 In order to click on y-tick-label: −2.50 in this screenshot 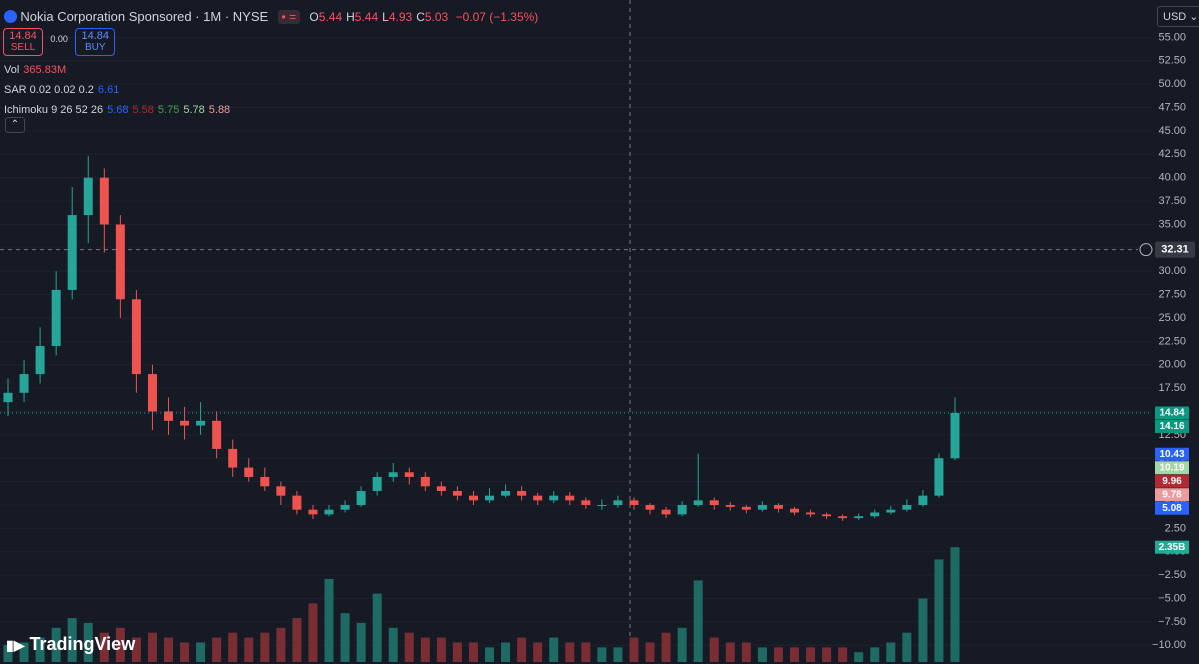, I will do `click(1172, 575)`.